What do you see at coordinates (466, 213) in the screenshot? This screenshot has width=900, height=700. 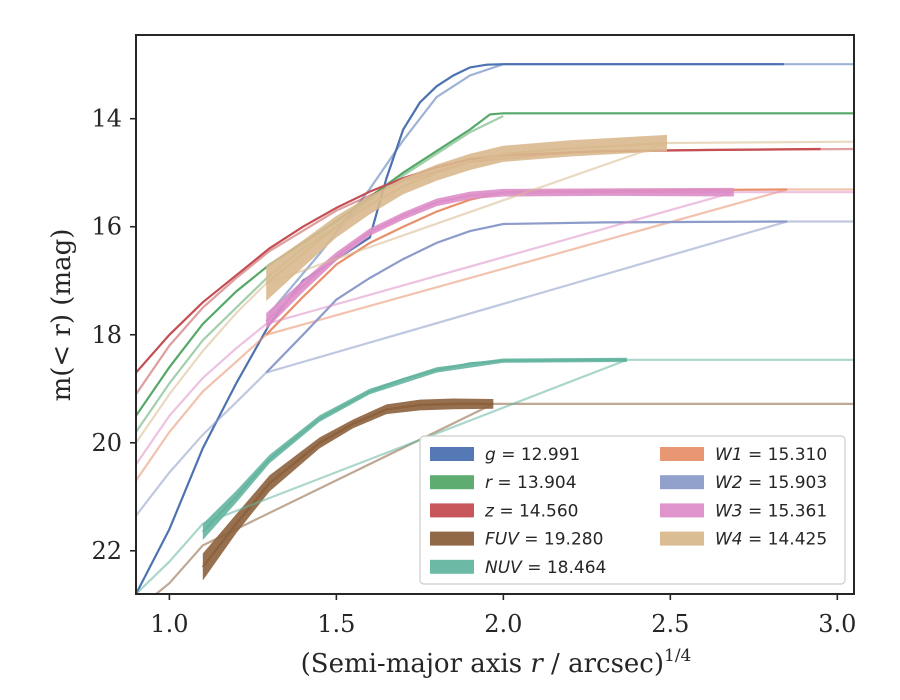 I see `series-W4-line` at bounding box center [466, 213].